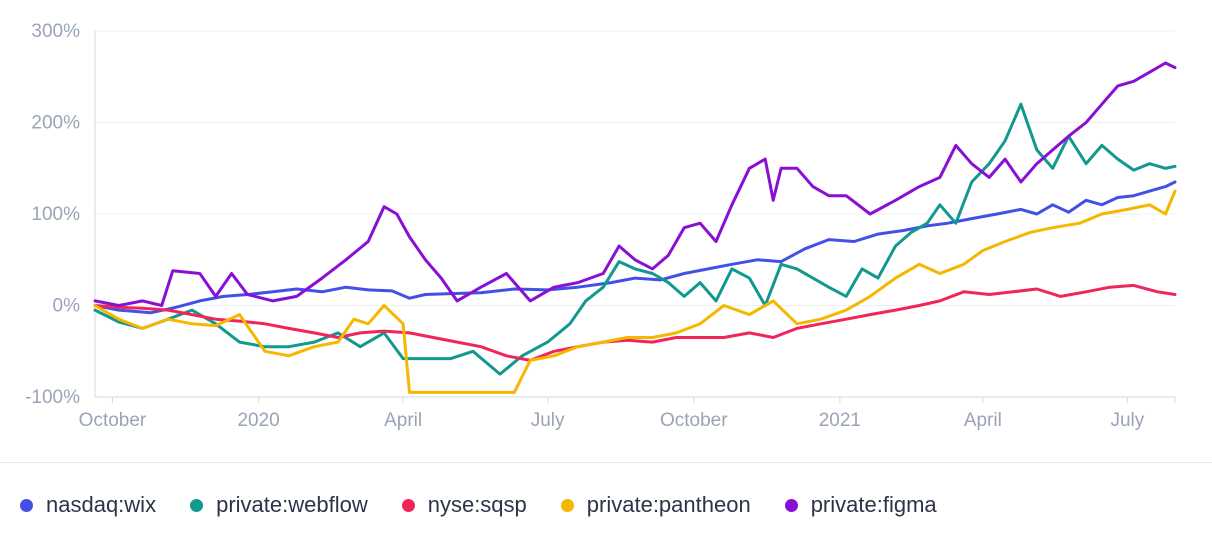  What do you see at coordinates (258, 420) in the screenshot?
I see `x-tick-label: 2020` at bounding box center [258, 420].